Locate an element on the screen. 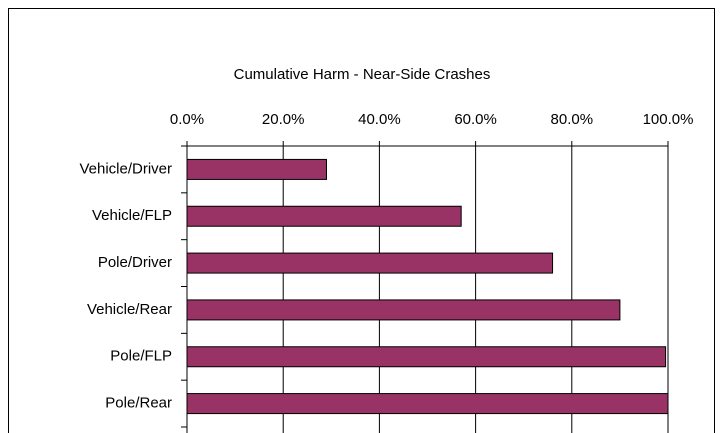 This screenshot has width=723, height=433. y-tick-label: Vehicle/Driver is located at coordinates (125, 168).